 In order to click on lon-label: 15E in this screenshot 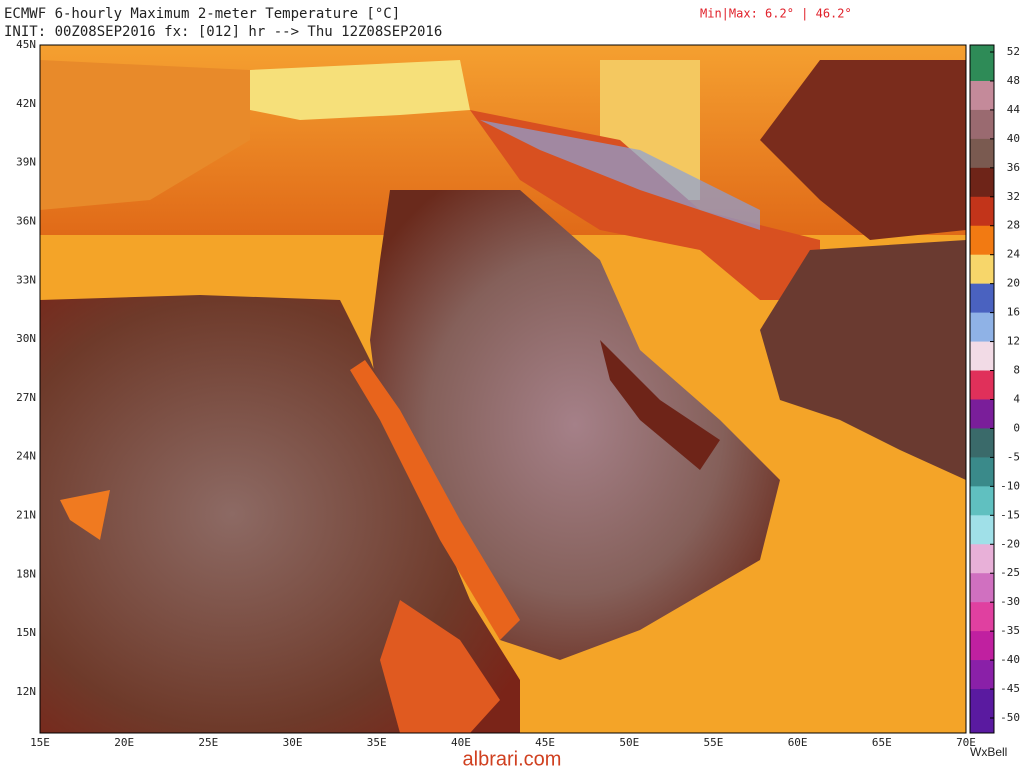, I will do `click(40, 742)`.